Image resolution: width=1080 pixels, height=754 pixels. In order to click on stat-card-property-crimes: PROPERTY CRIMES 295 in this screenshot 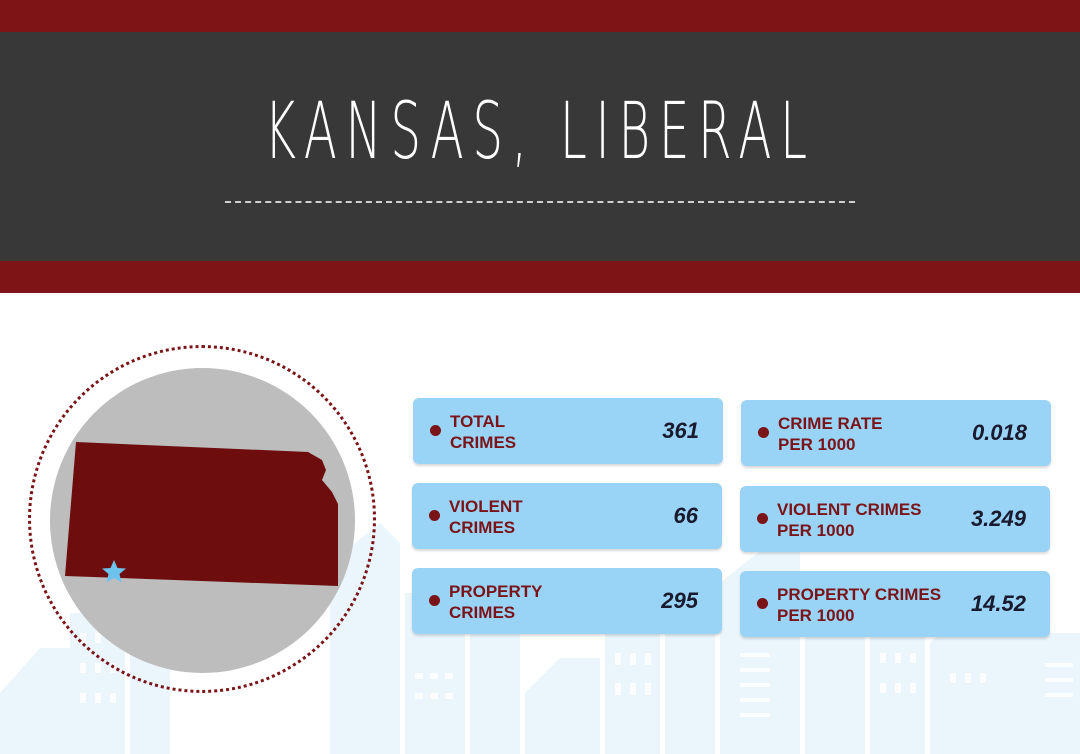, I will do `click(567, 601)`.